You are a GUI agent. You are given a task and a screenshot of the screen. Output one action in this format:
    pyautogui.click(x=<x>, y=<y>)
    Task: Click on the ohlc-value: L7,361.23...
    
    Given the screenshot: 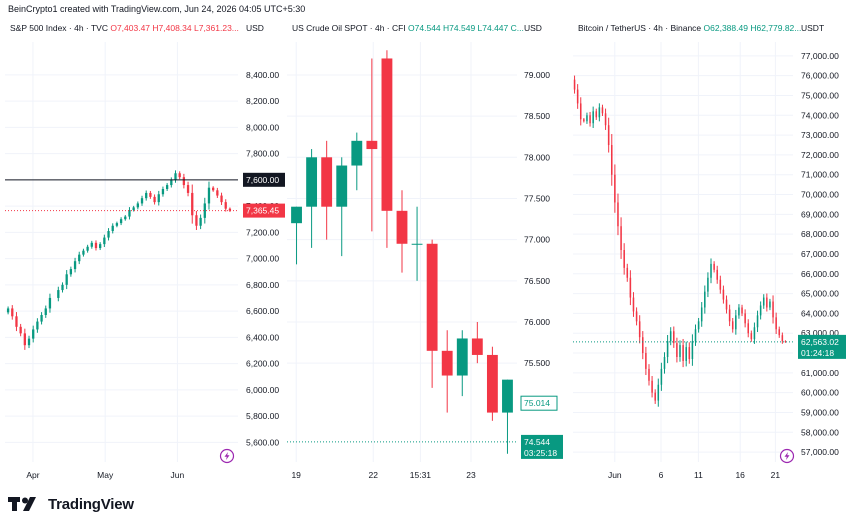 What is the action you would take?
    pyautogui.click(x=216, y=28)
    